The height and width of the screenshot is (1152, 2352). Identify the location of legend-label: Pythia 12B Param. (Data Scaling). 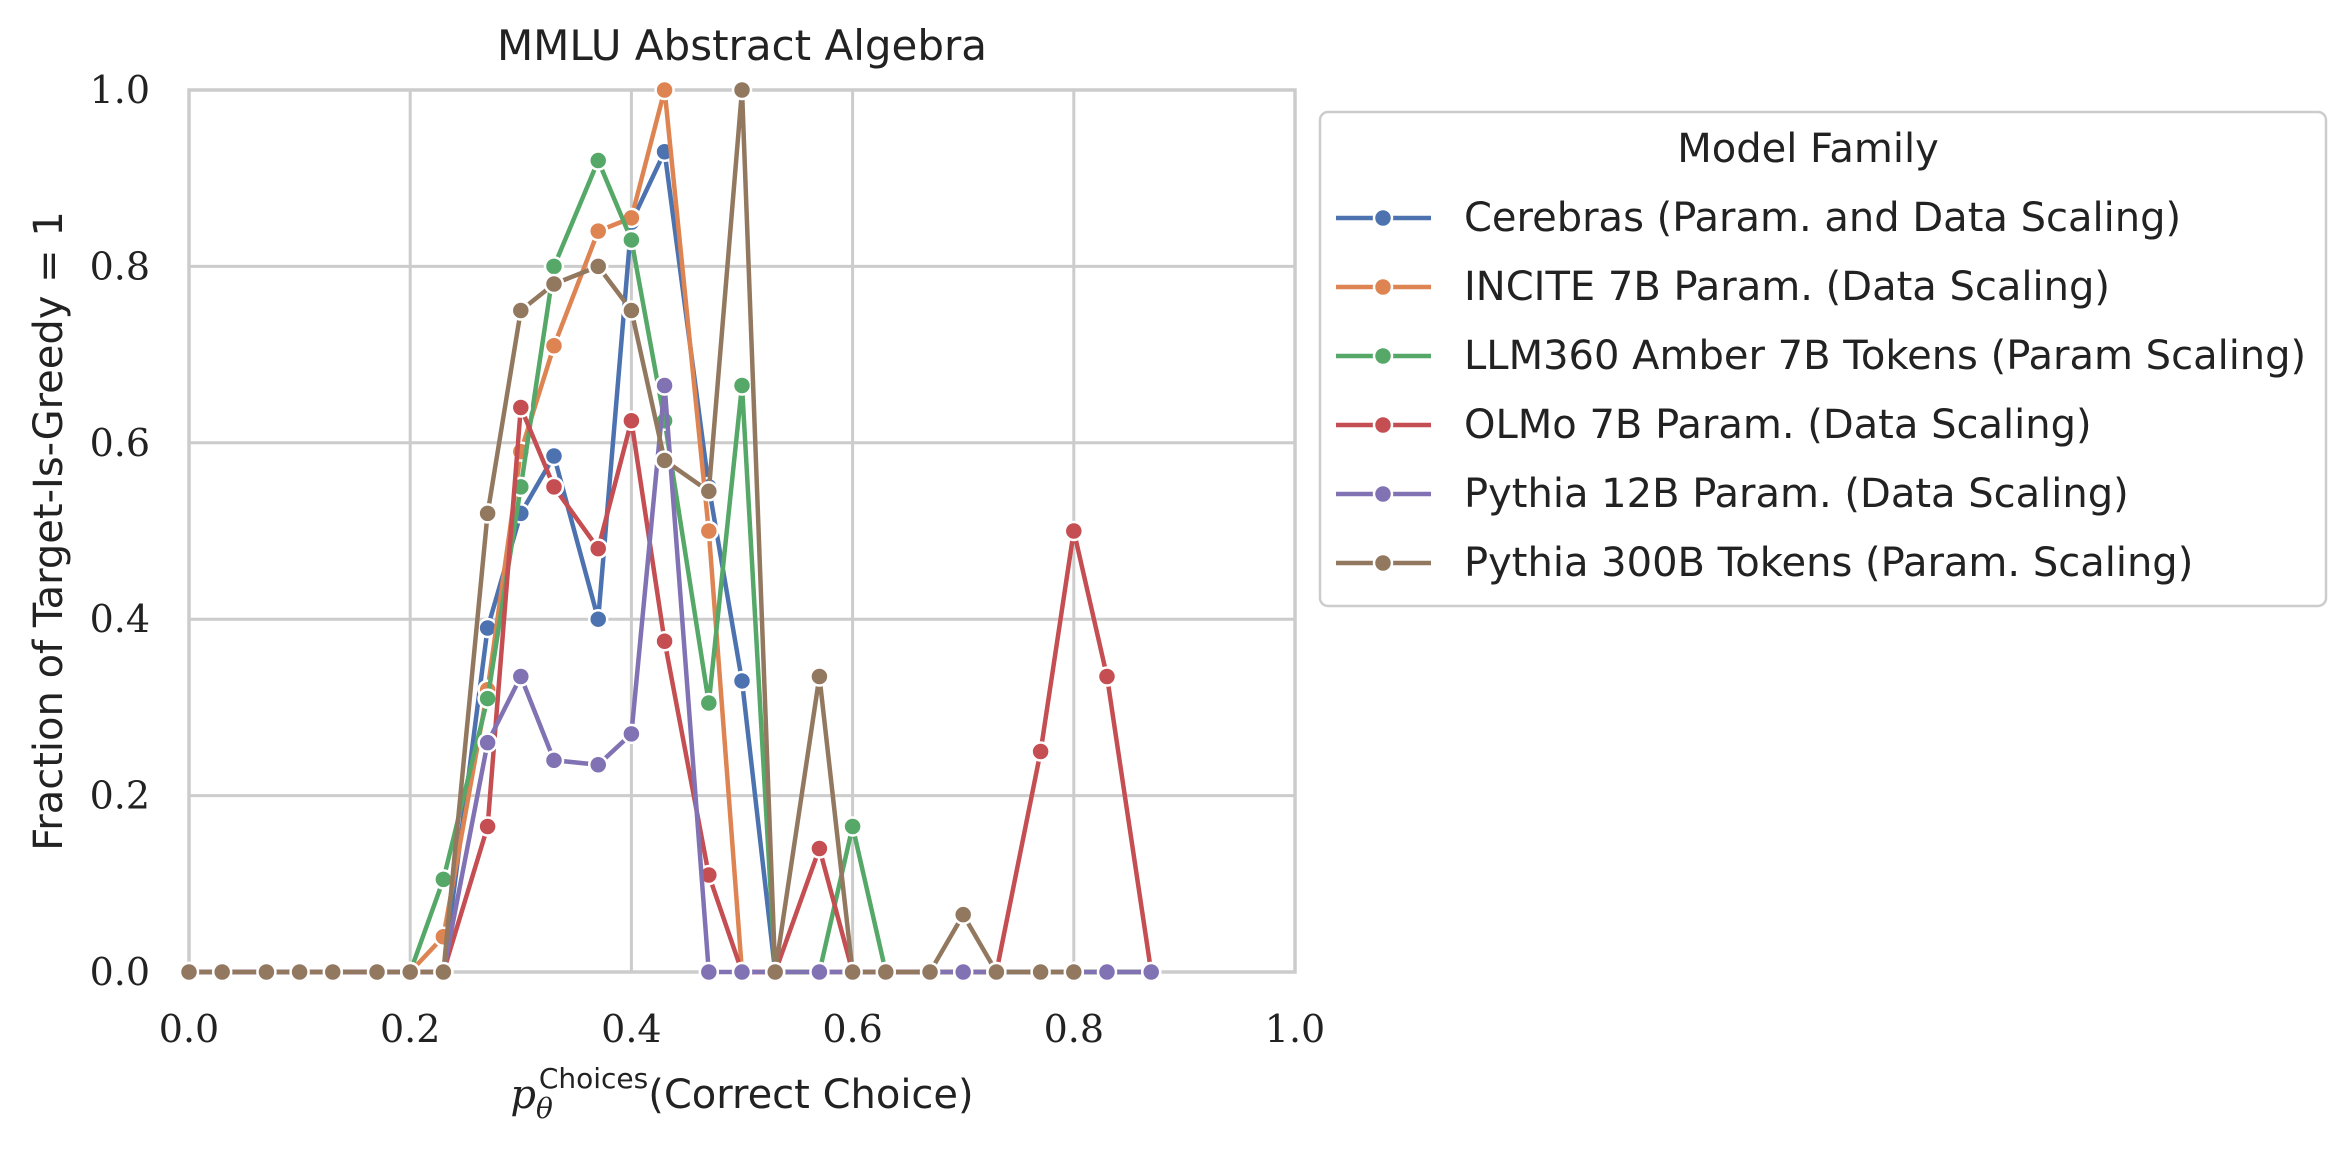
(1796, 494).